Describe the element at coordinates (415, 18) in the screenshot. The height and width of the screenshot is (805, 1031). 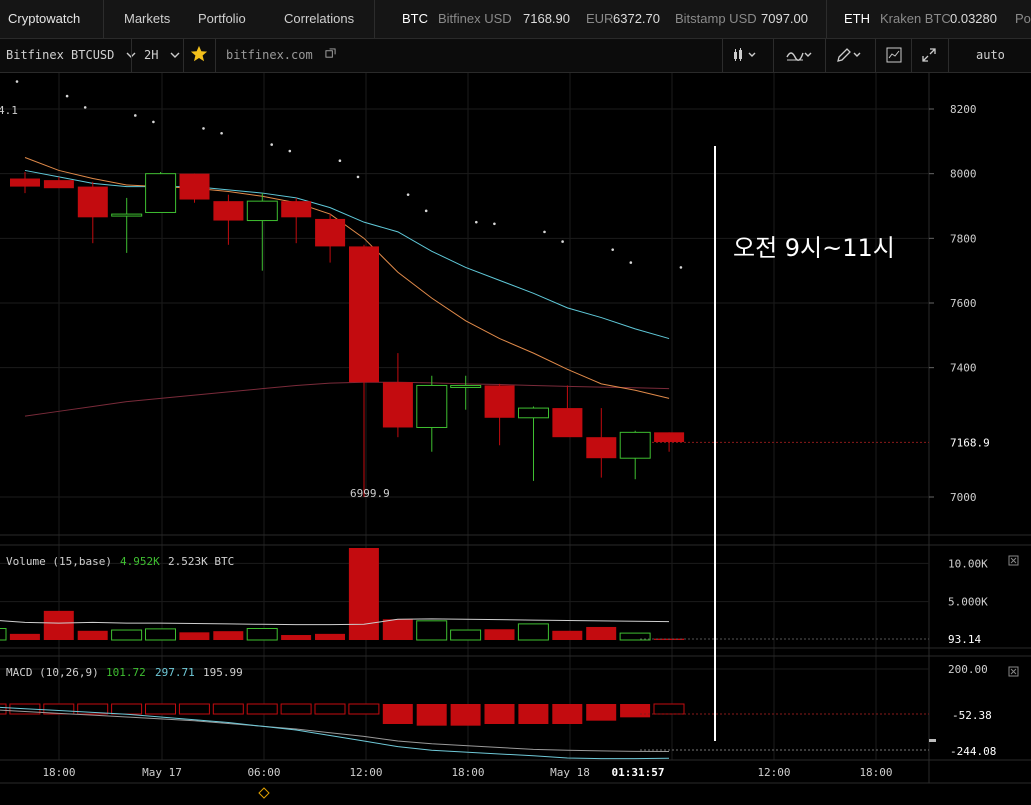
I see `btc-symbol: BTC` at that location.